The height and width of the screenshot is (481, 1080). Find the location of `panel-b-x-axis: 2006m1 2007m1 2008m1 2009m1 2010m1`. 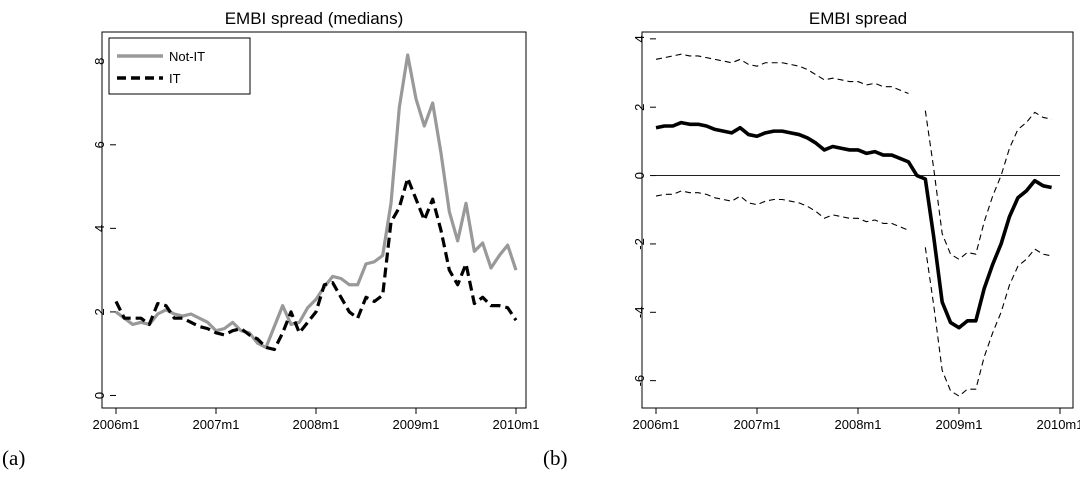

panel-b-x-axis: 2006m1 2007m1 2008m1 2009m1 2010m1 is located at coordinates (856, 420).